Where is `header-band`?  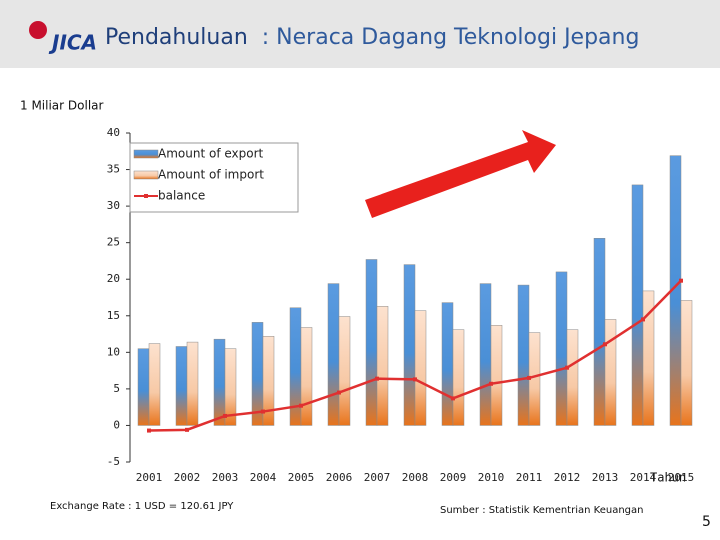 header-band is located at coordinates (360, 34).